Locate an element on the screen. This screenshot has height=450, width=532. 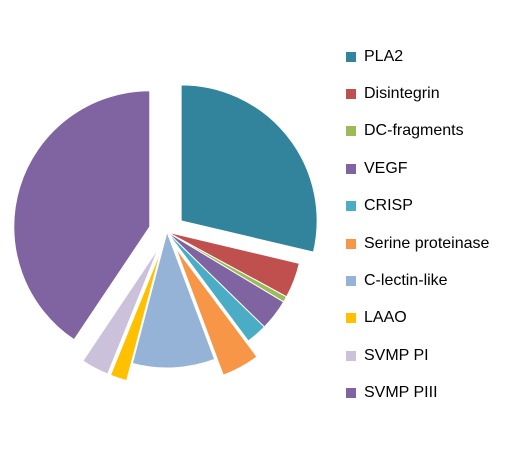
legend-item-c-lectin-like: C-lectin-like is located at coordinates (436, 280).